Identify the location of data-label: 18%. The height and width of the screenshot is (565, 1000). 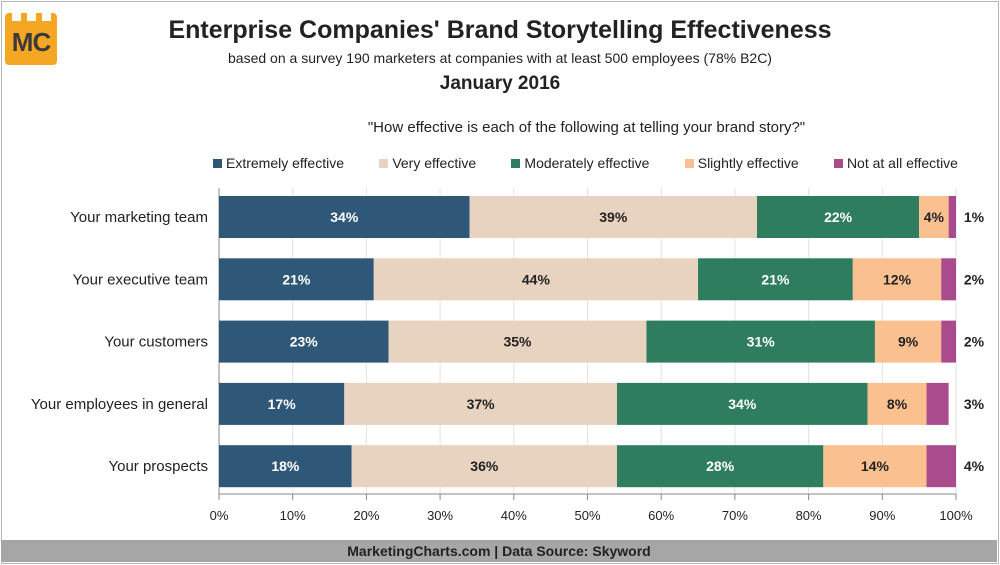
(285, 466).